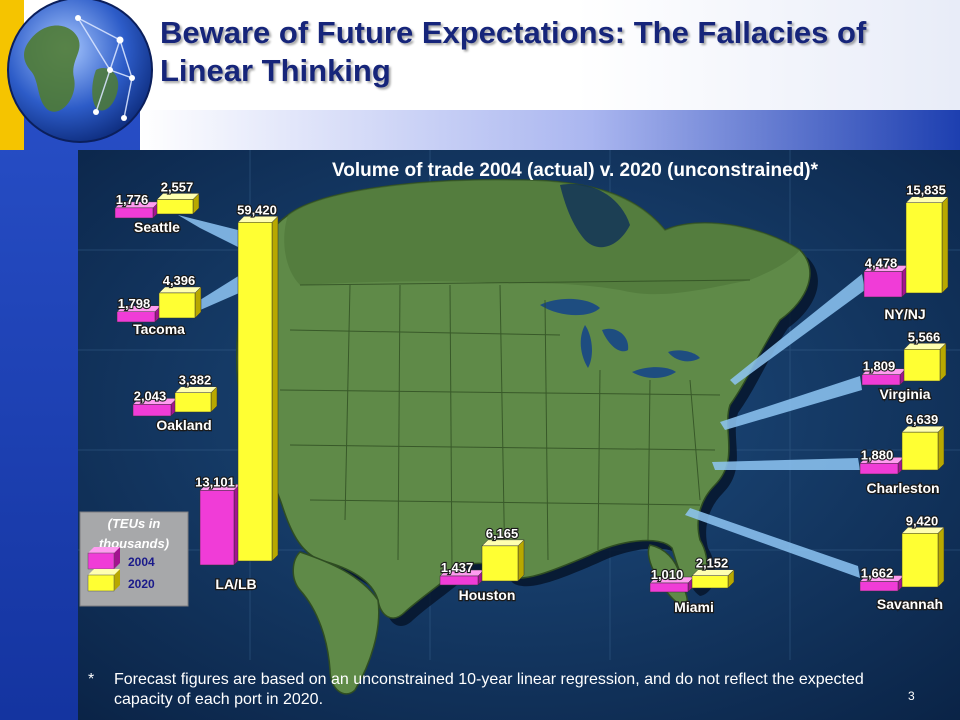  Describe the element at coordinates (620, 338) in the screenshot. I see `great-lakes` at that location.